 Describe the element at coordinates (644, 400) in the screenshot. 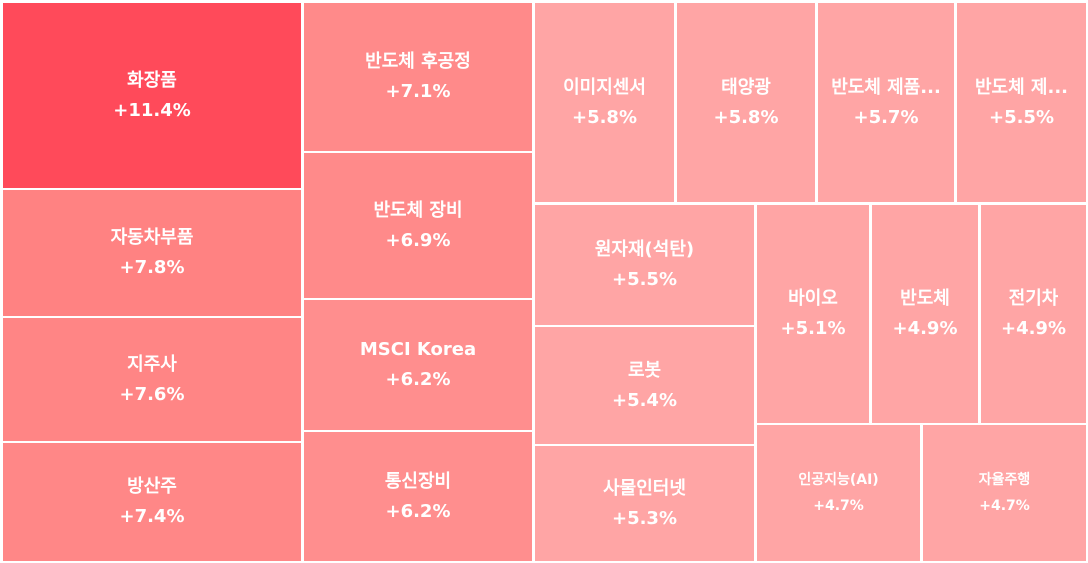

I see `tile-value: +5.4%` at that location.